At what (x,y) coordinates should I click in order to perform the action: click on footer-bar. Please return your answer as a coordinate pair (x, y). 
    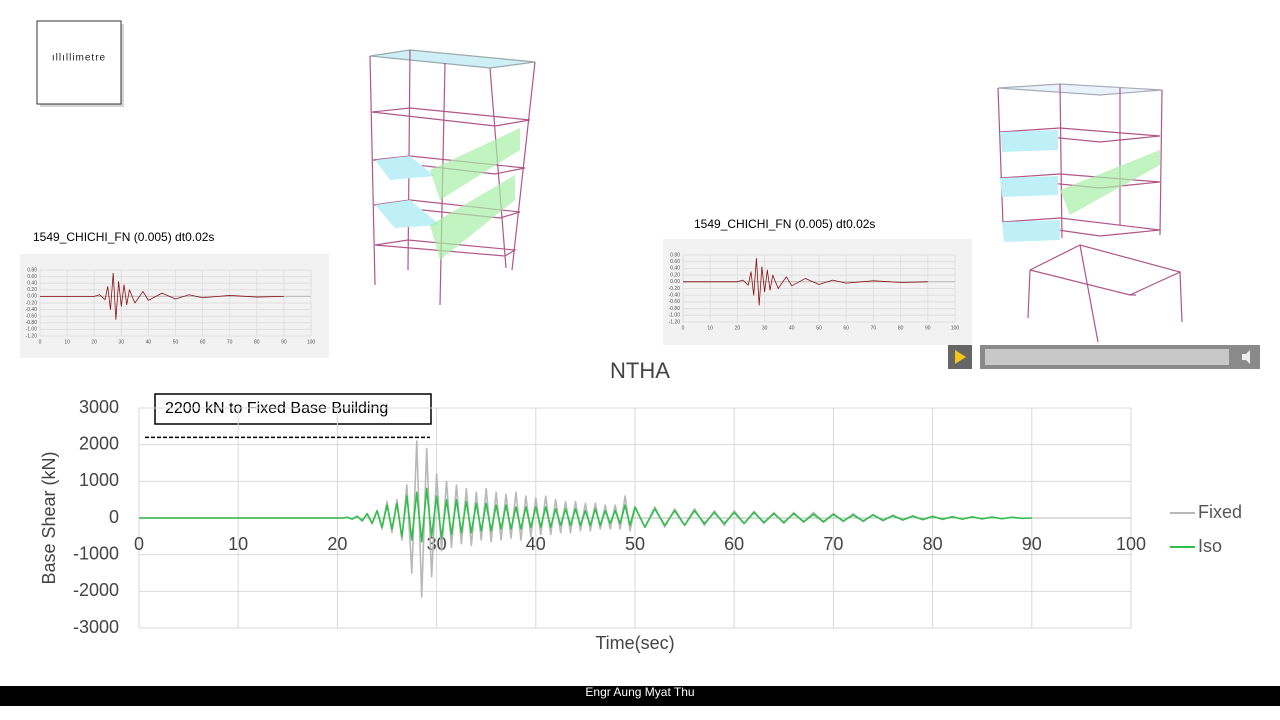
    Looking at the image, I should click on (640, 696).